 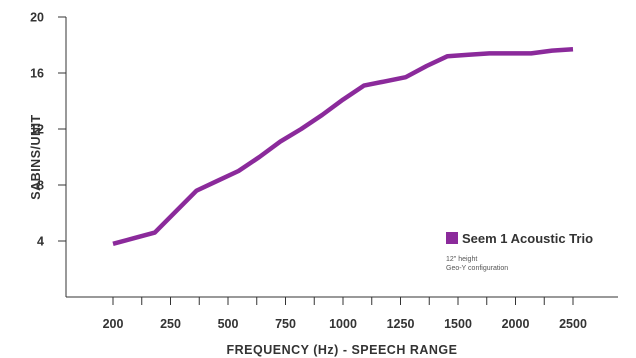 I want to click on x-tick-label: 200, so click(x=113, y=324).